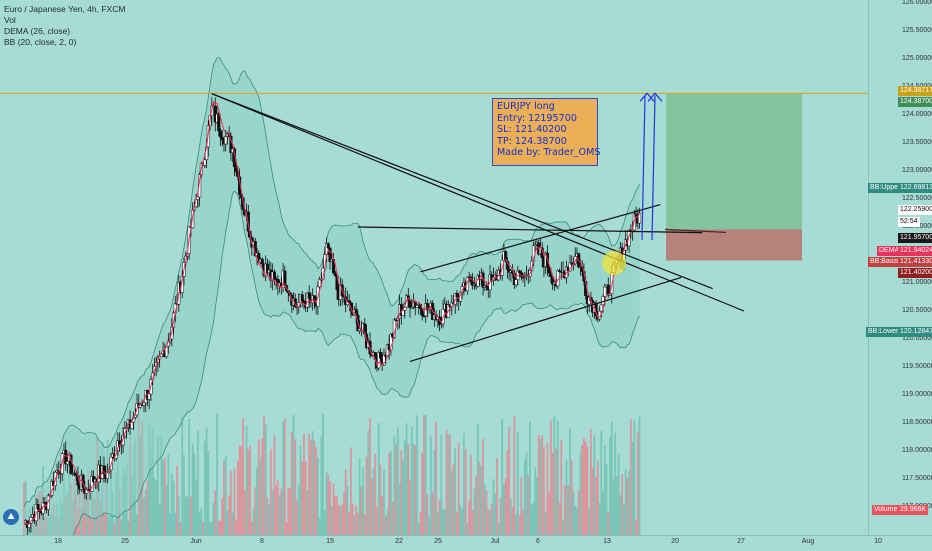  What do you see at coordinates (40, 42) in the screenshot?
I see `legend-bb: BB (20, close, 2, 0)` at bounding box center [40, 42].